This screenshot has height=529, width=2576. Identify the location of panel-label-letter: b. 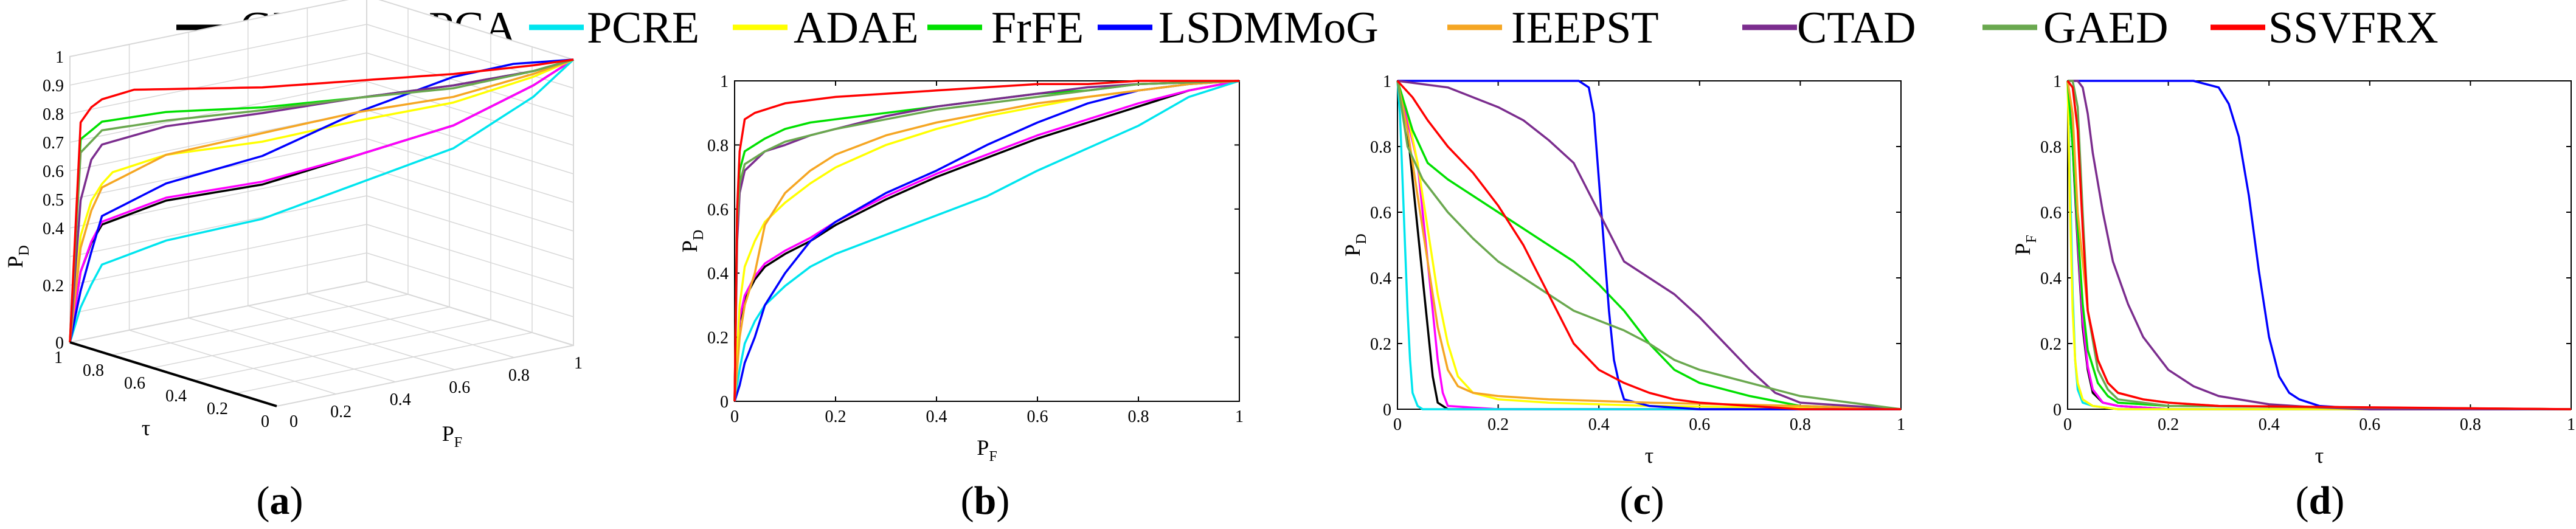
(985, 501).